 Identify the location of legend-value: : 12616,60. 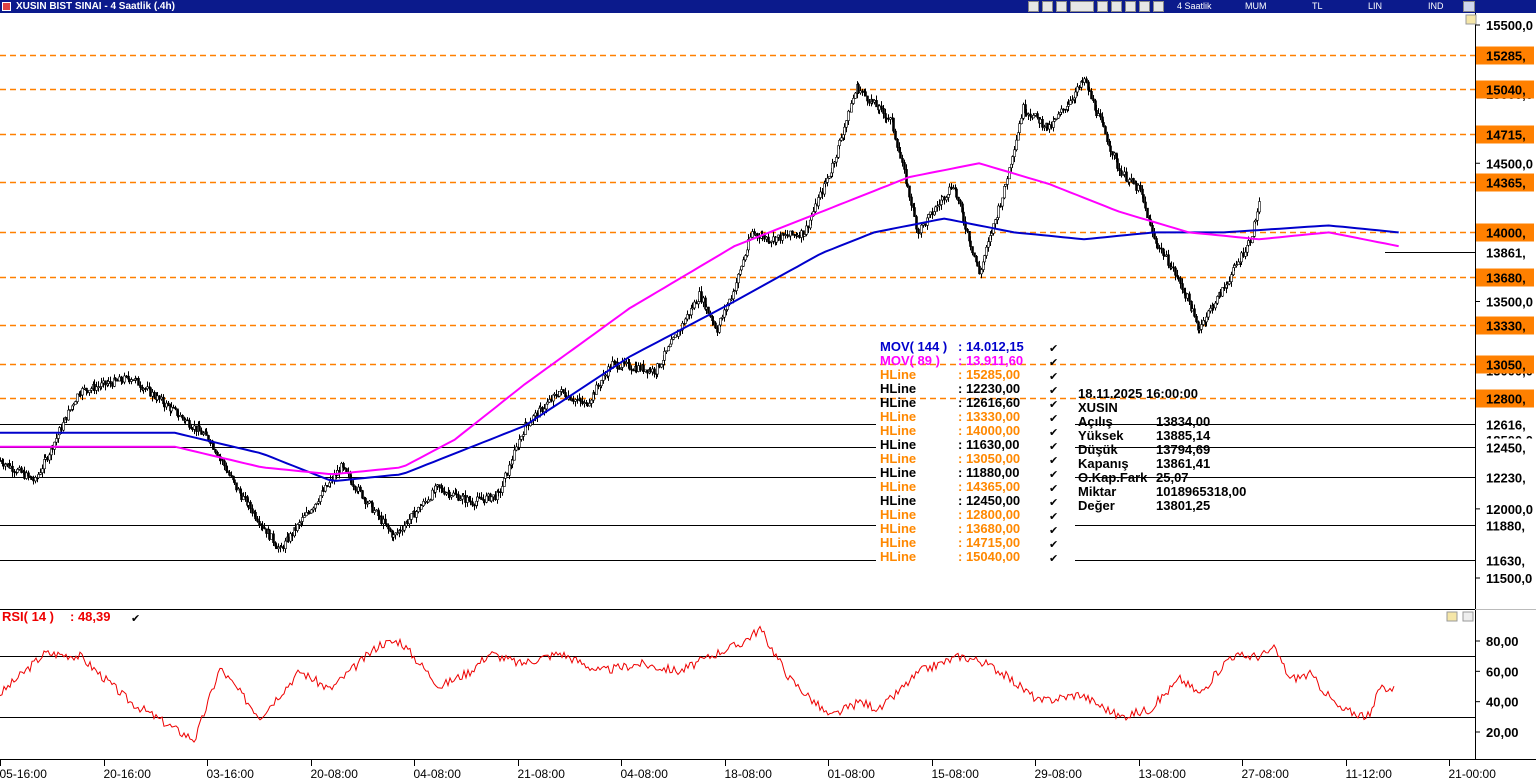
(989, 402).